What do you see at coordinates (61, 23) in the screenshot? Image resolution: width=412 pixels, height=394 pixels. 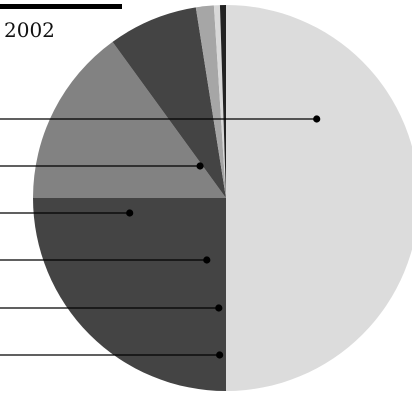 I see `chart-title-group: 2002` at bounding box center [61, 23].